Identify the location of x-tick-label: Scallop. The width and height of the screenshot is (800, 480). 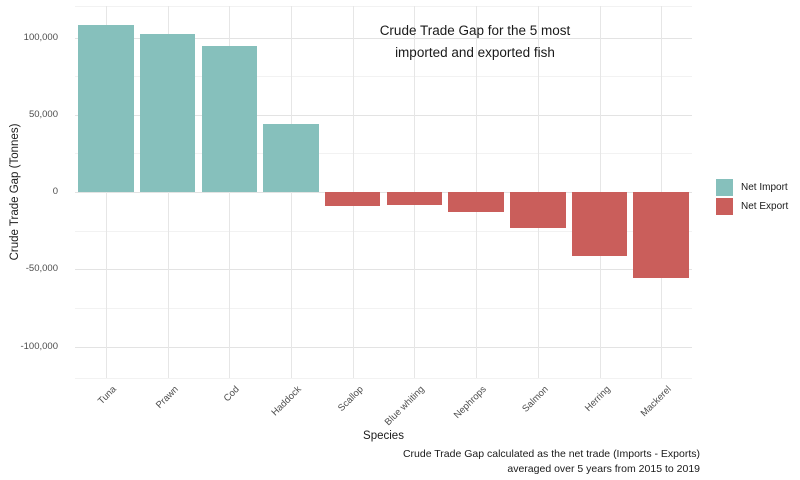
(350, 399).